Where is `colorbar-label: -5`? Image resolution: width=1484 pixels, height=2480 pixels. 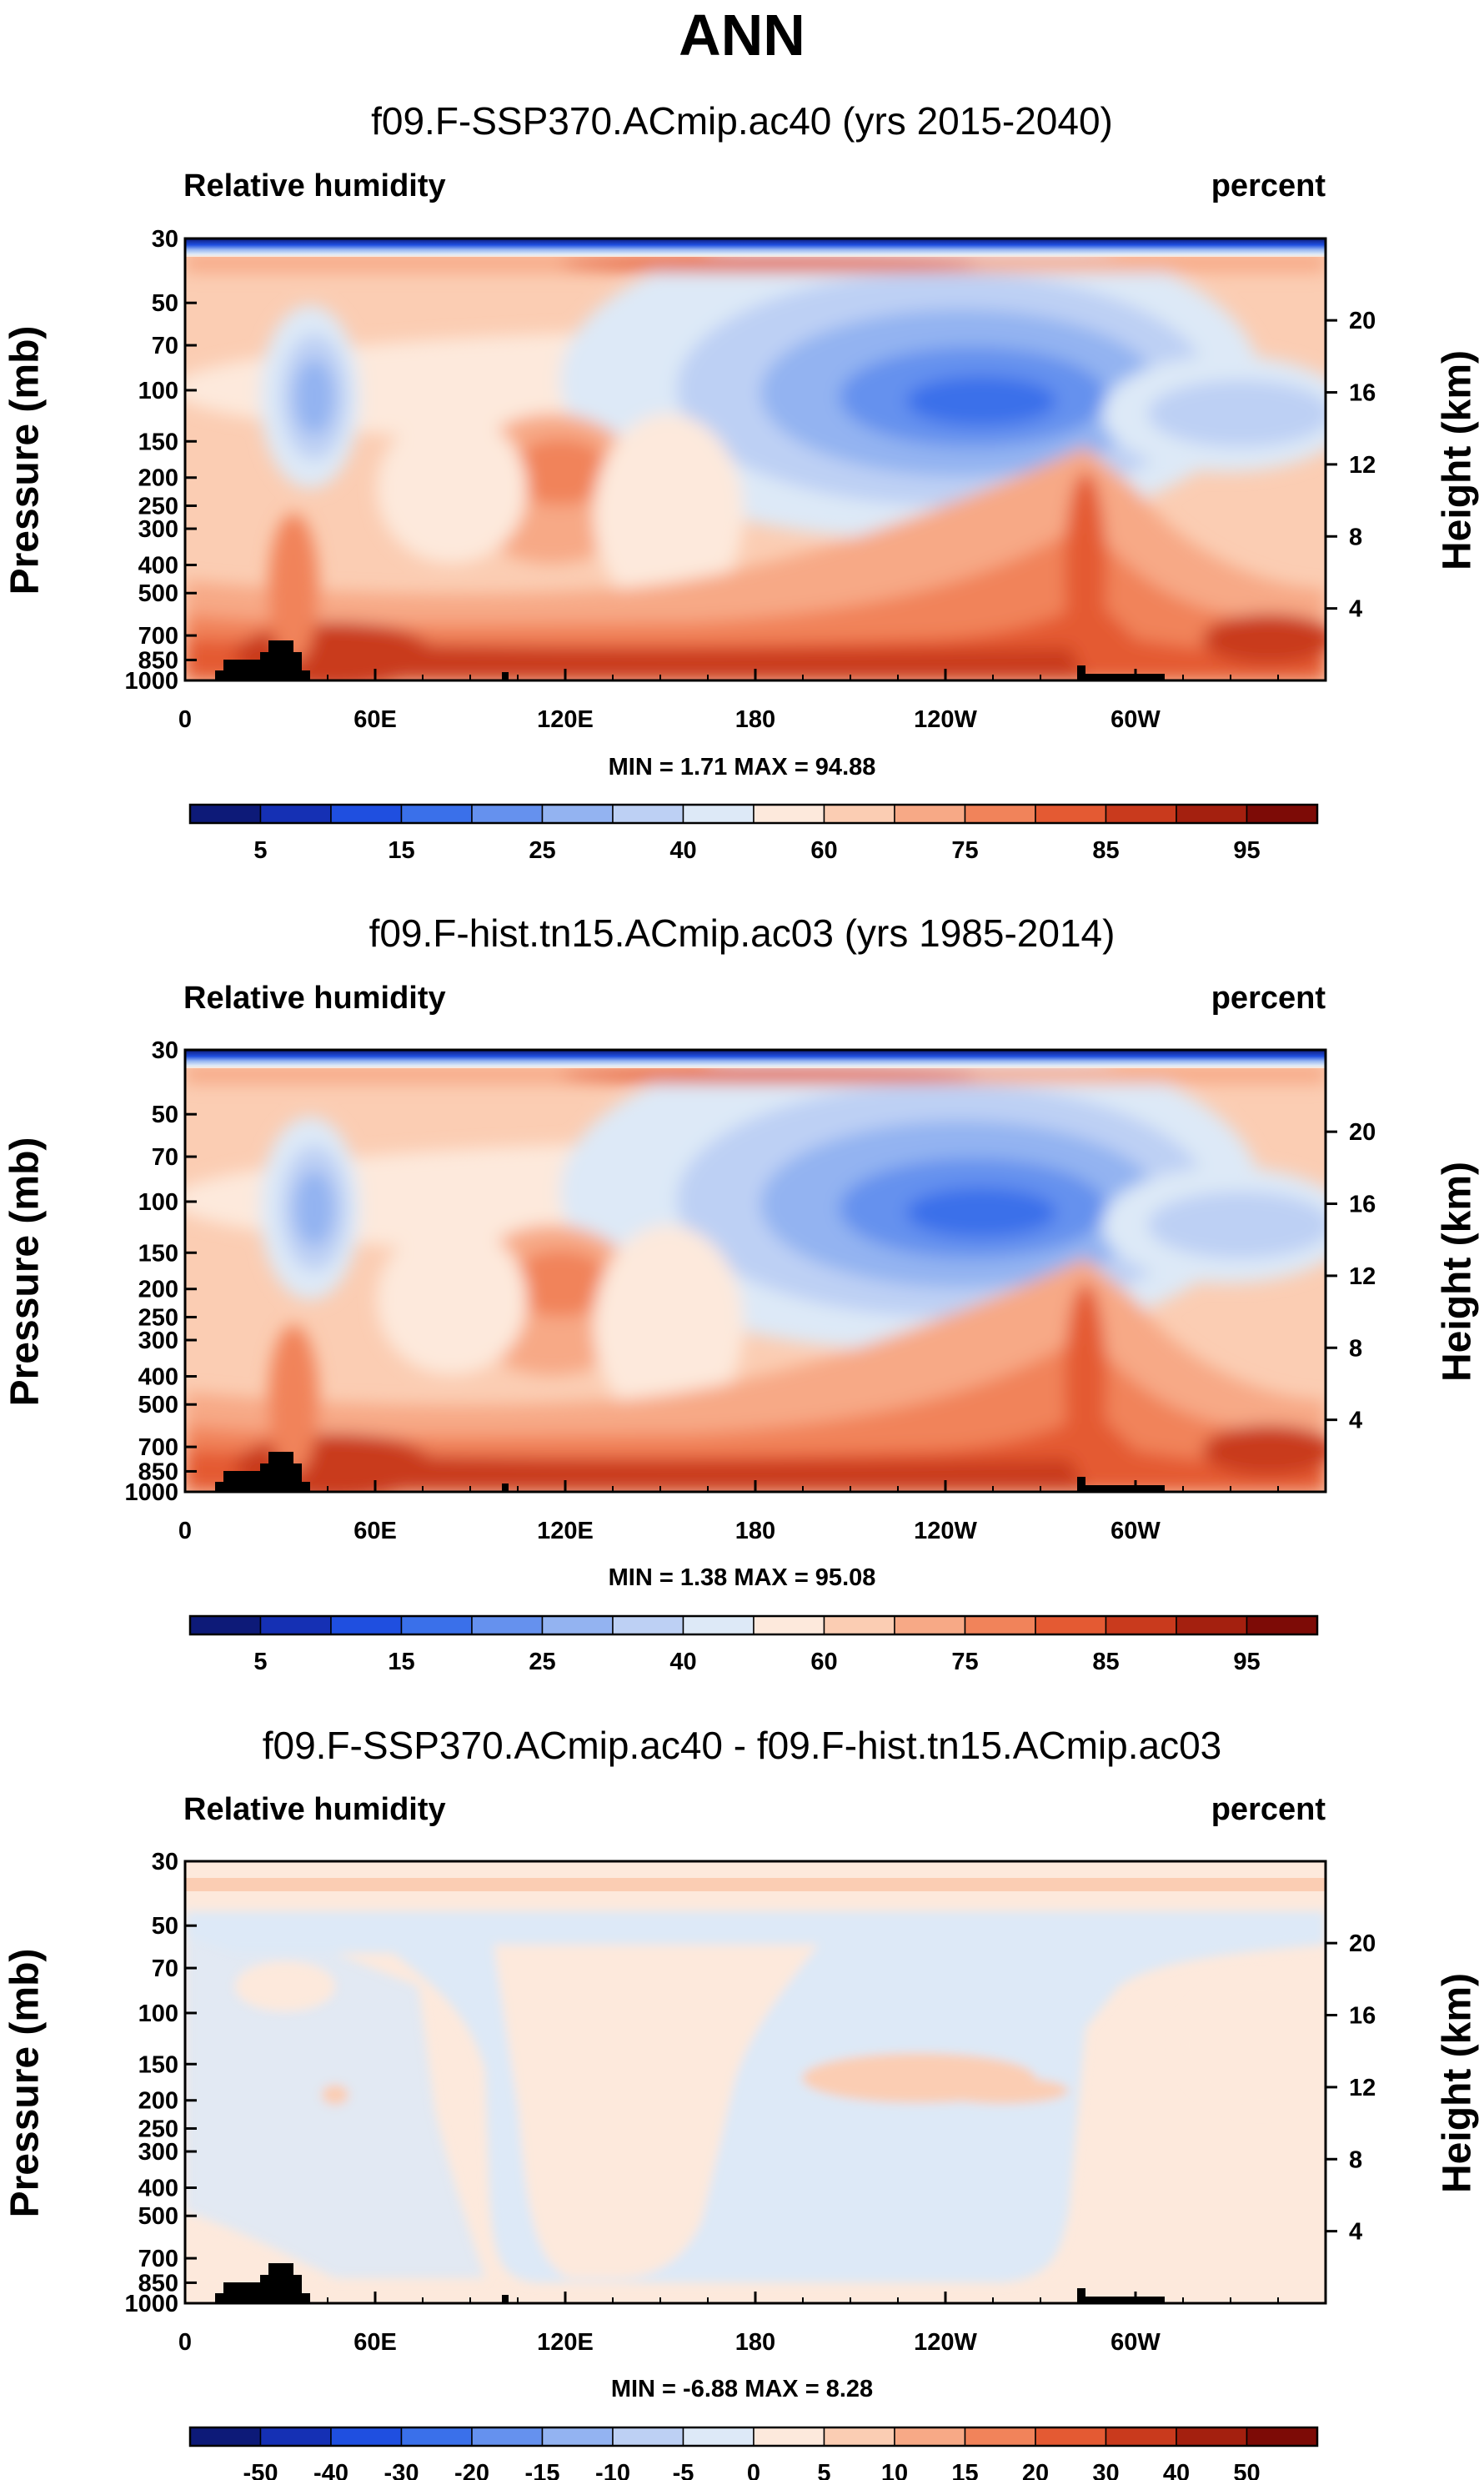
colorbar-label: -5 is located at coordinates (683, 2470).